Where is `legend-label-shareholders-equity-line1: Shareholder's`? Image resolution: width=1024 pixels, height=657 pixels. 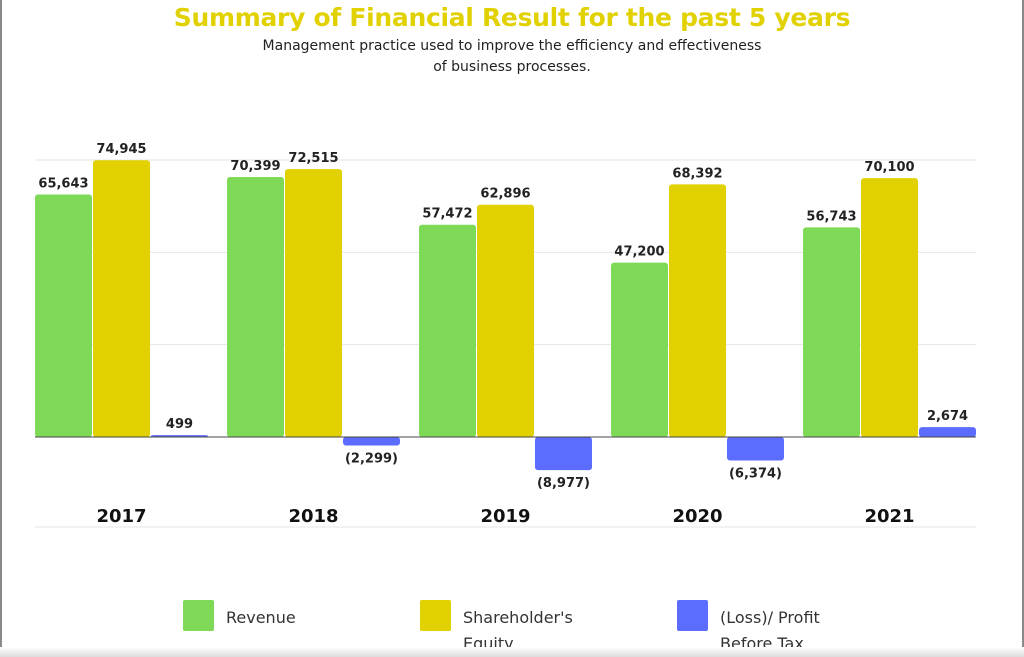 legend-label-shareholders-equity-line1: Shareholder's is located at coordinates (518, 617).